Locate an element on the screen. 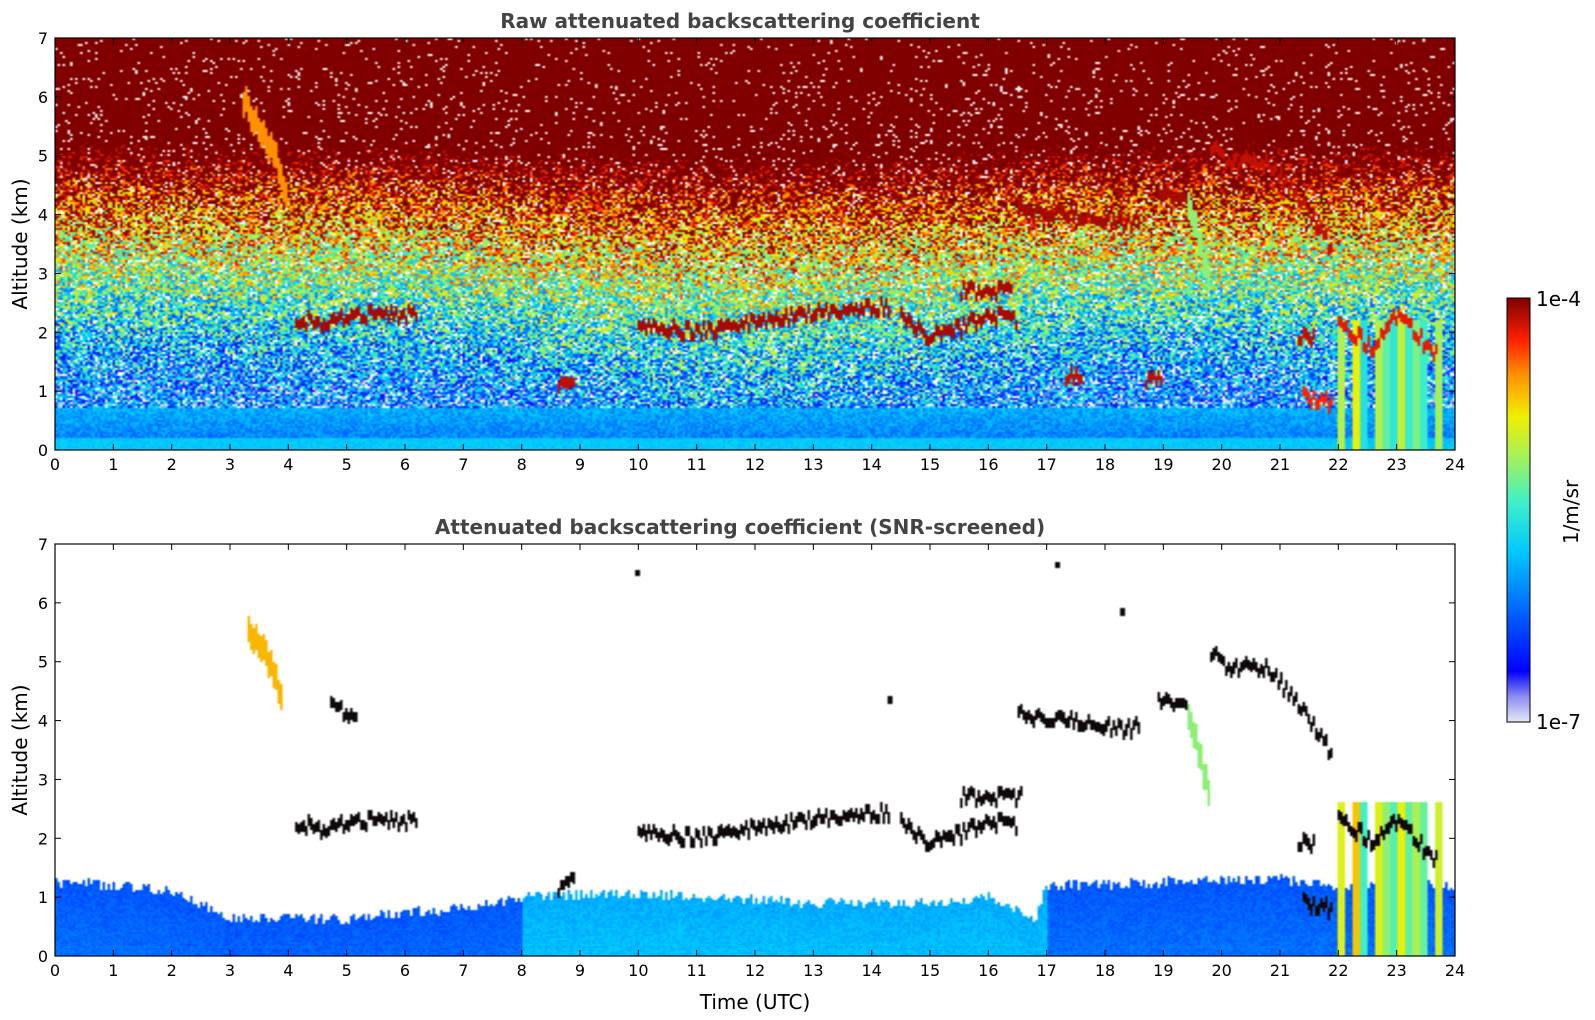 Image resolution: width=1595 pixels, height=1020 pixels. colorbar: 1e-4 1e-7 1/m/sr is located at coordinates (1544, 510).